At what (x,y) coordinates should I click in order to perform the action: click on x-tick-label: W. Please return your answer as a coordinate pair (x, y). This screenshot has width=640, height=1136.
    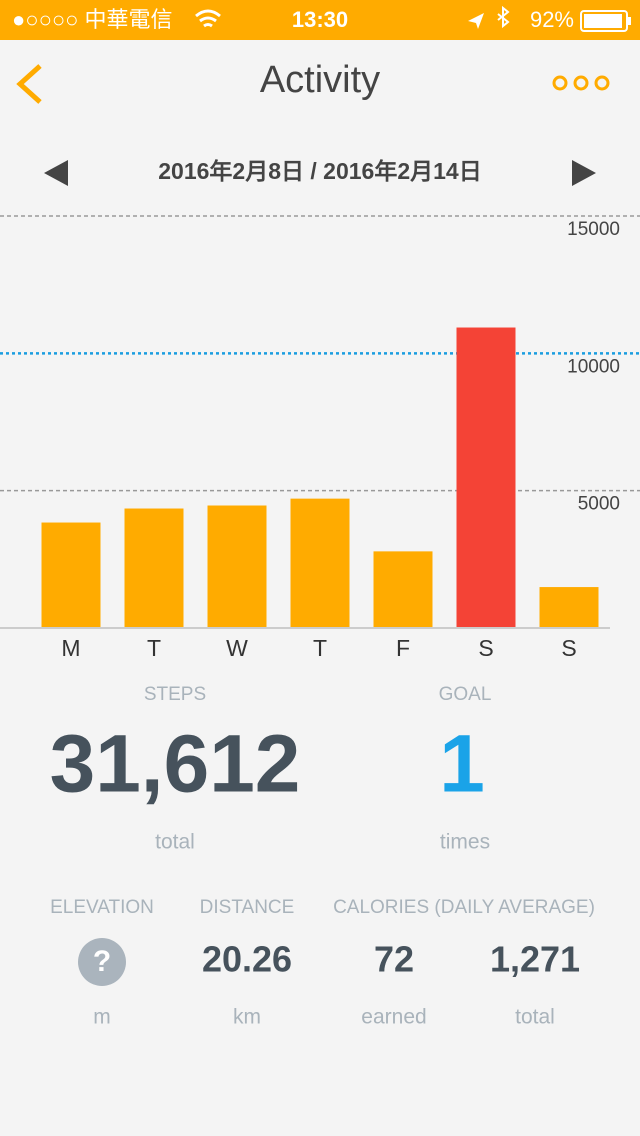
    Looking at the image, I should click on (237, 648).